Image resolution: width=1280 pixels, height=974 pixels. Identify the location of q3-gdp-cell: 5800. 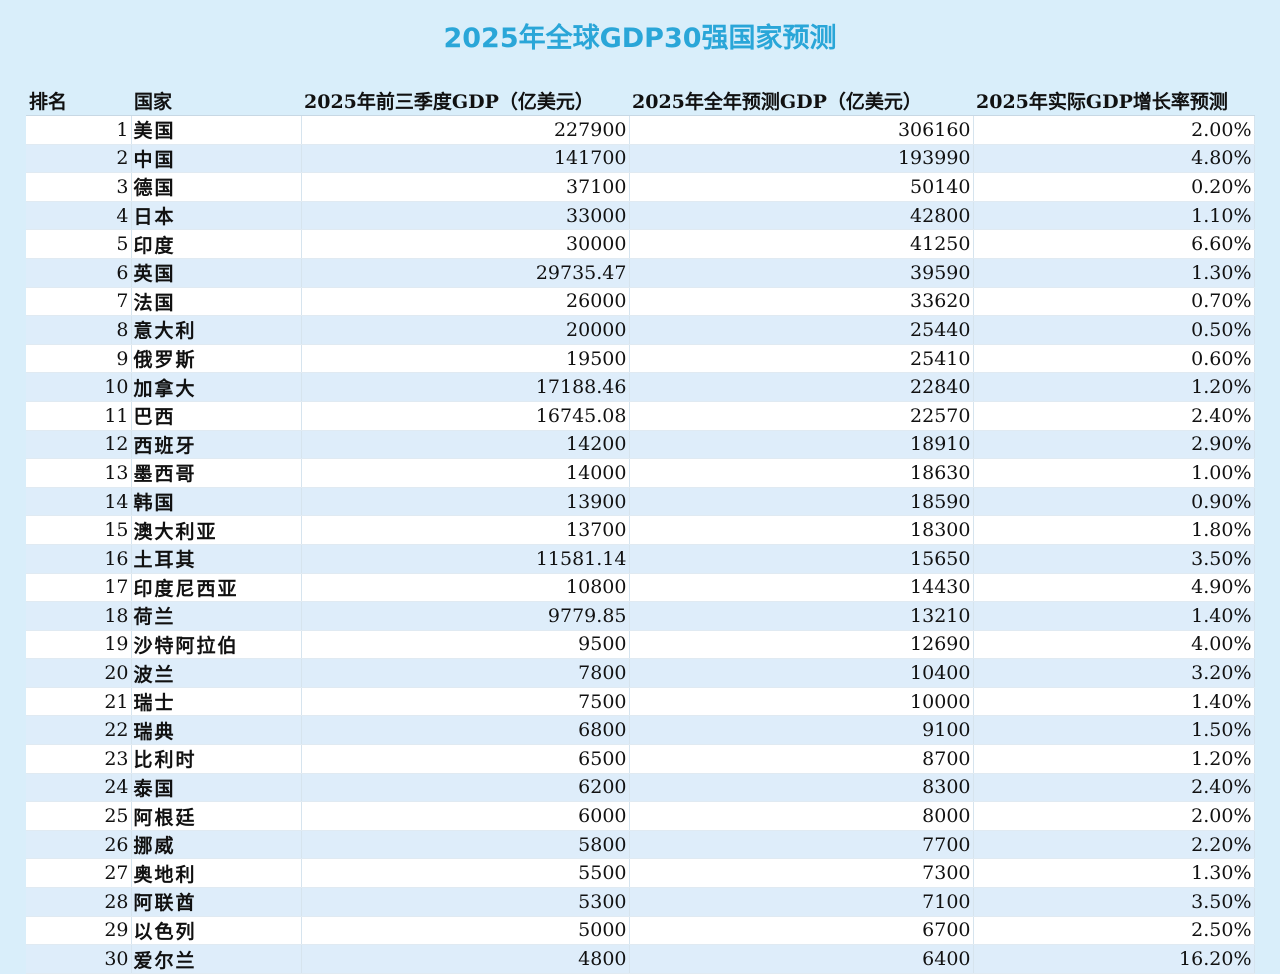
(465, 845).